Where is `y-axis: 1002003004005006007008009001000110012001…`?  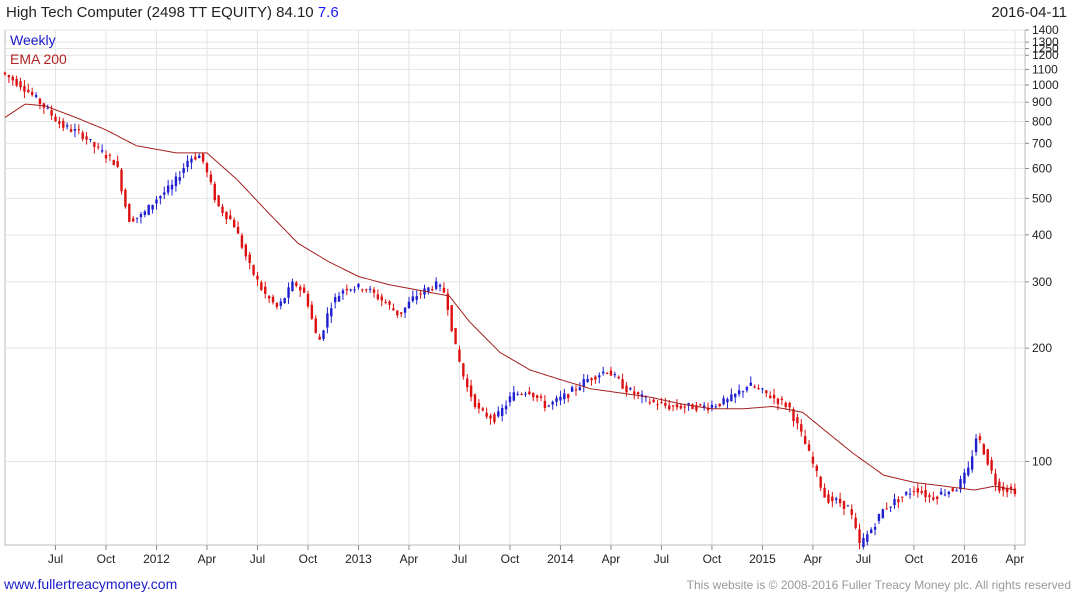 y-axis: 1002003004005006007008009001000110012001… is located at coordinates (1042, 245).